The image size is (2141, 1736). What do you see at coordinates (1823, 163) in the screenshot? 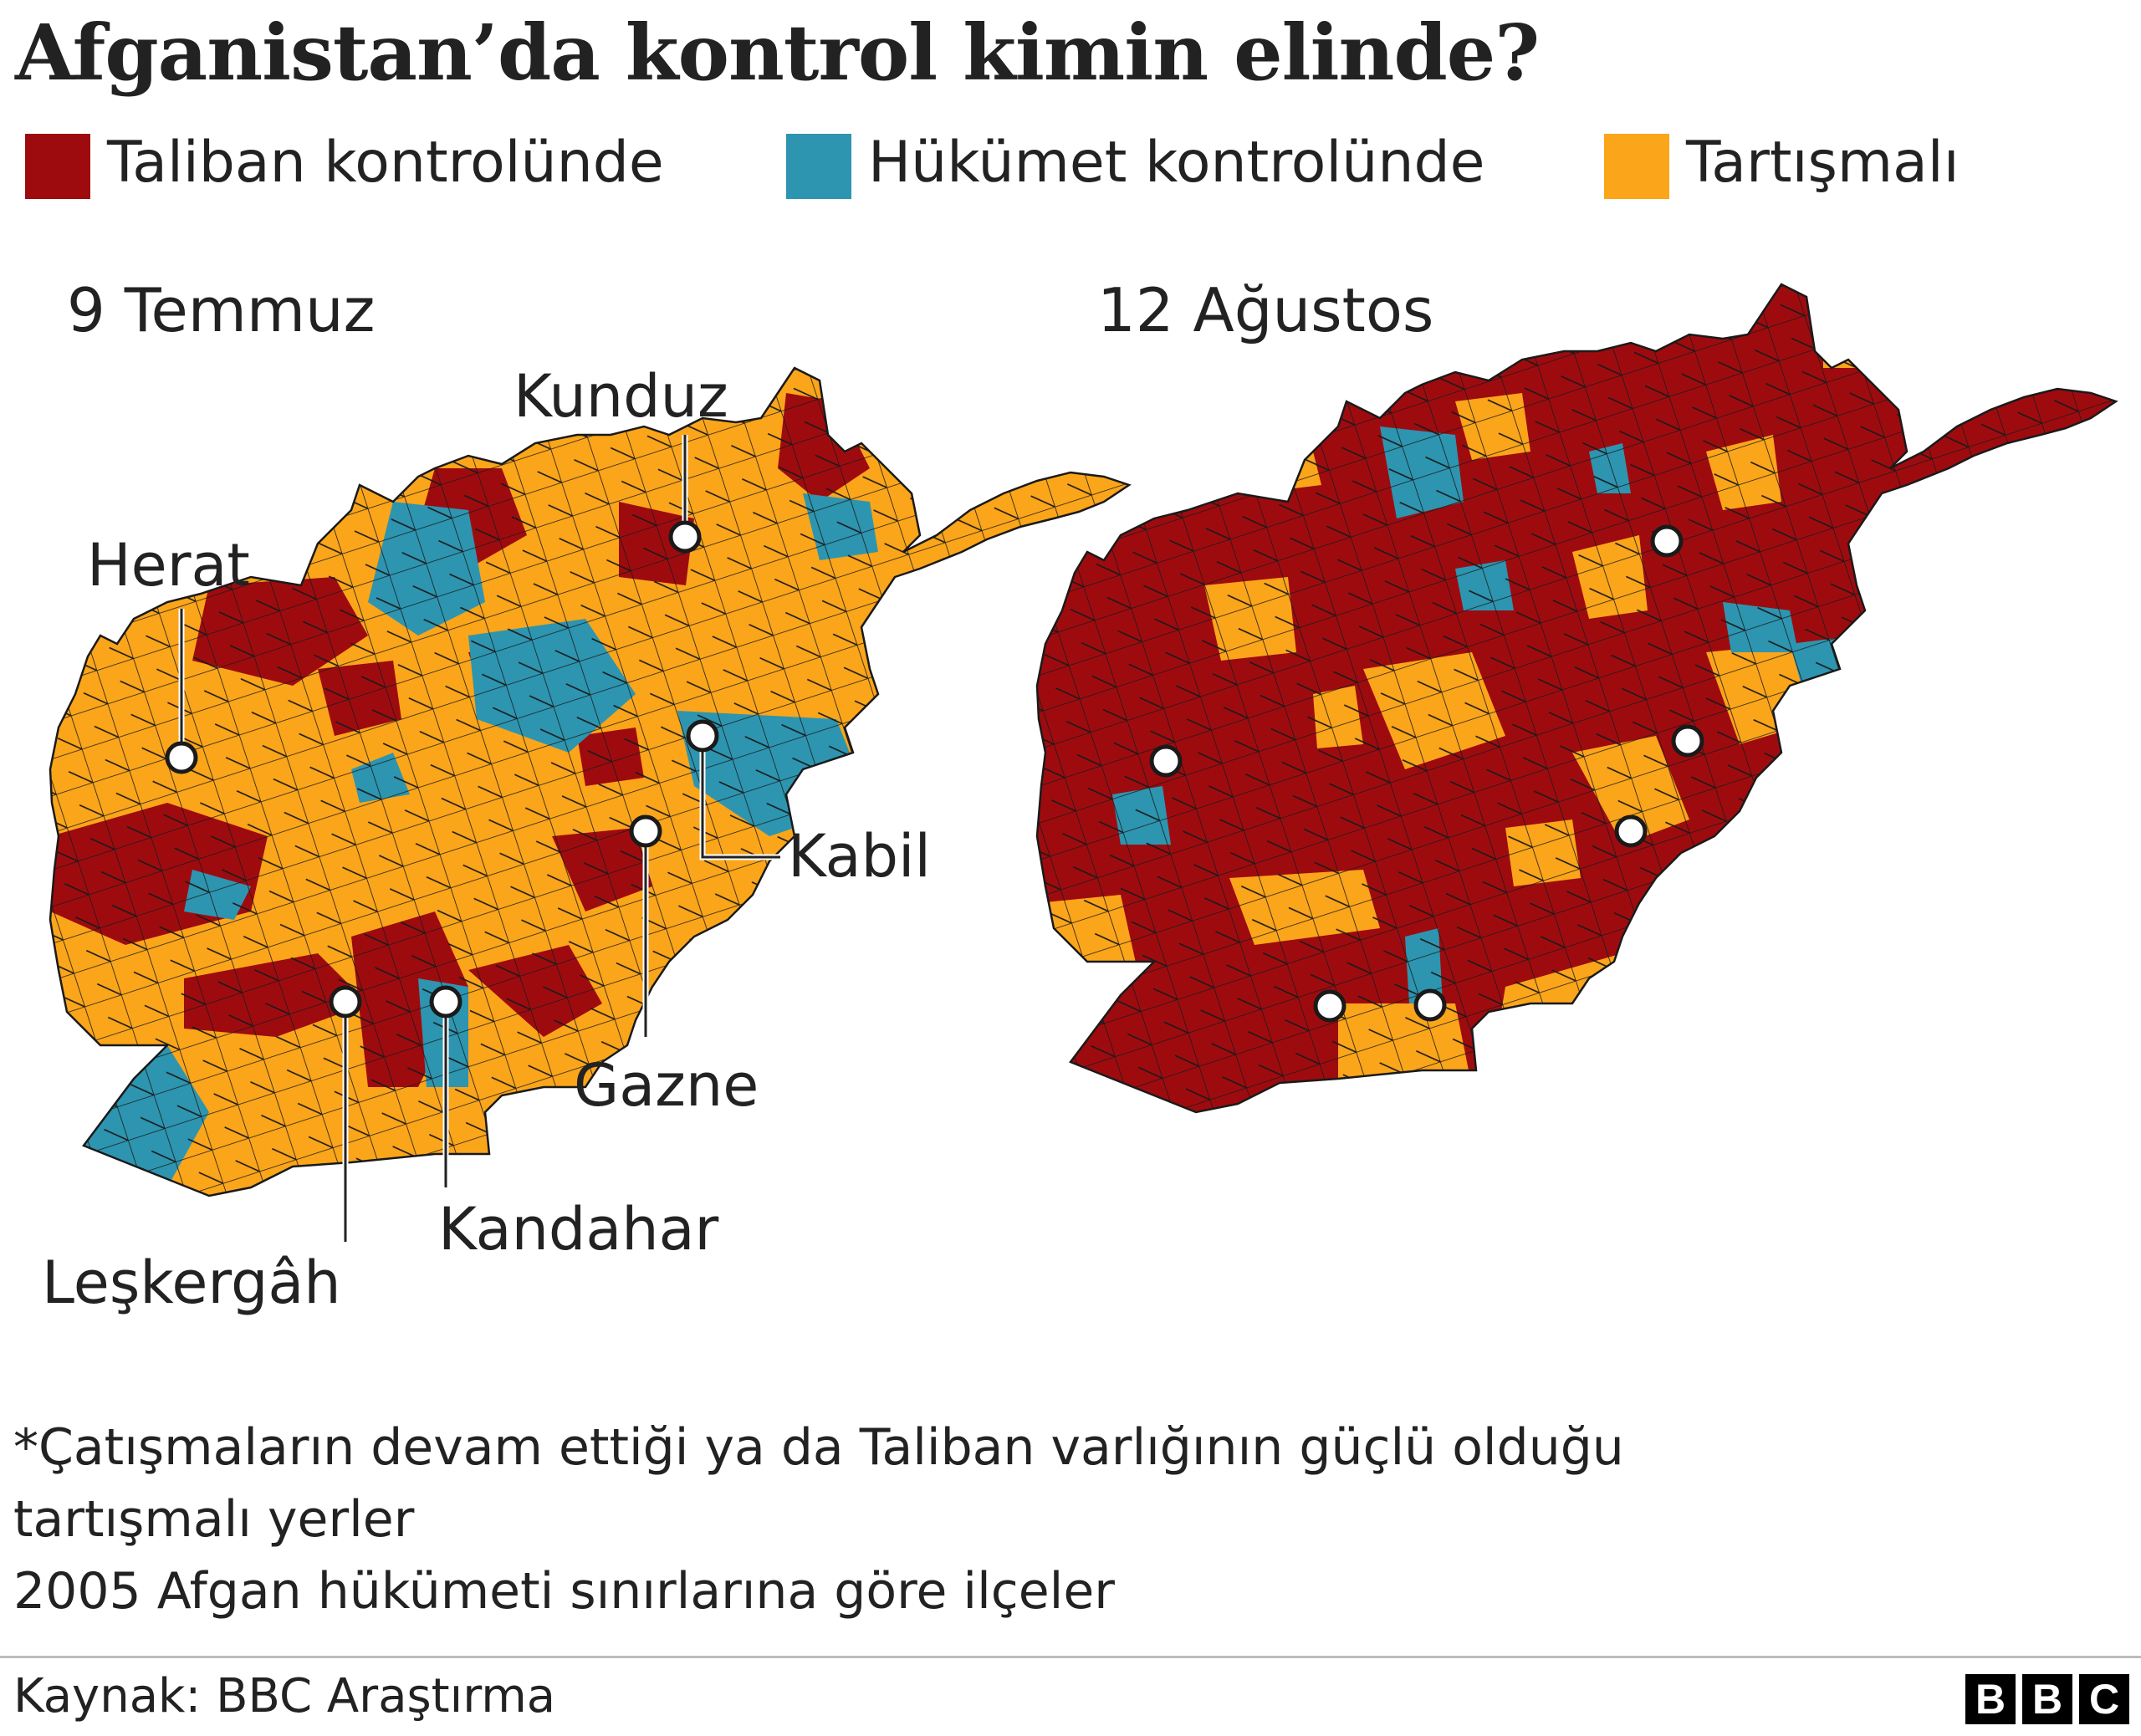
I see `legend-label-contested: Tartışmalı` at bounding box center [1823, 163].